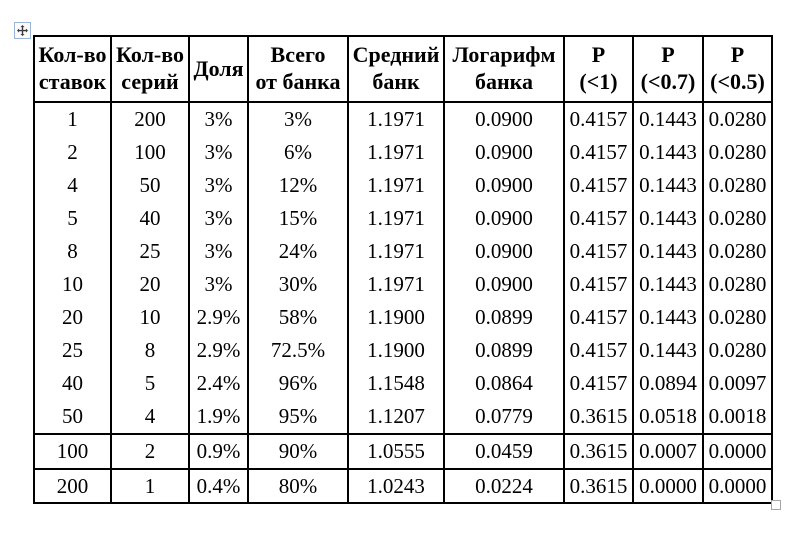  What do you see at coordinates (298, 185) in the screenshot?
I see `table-cell: 12%` at bounding box center [298, 185].